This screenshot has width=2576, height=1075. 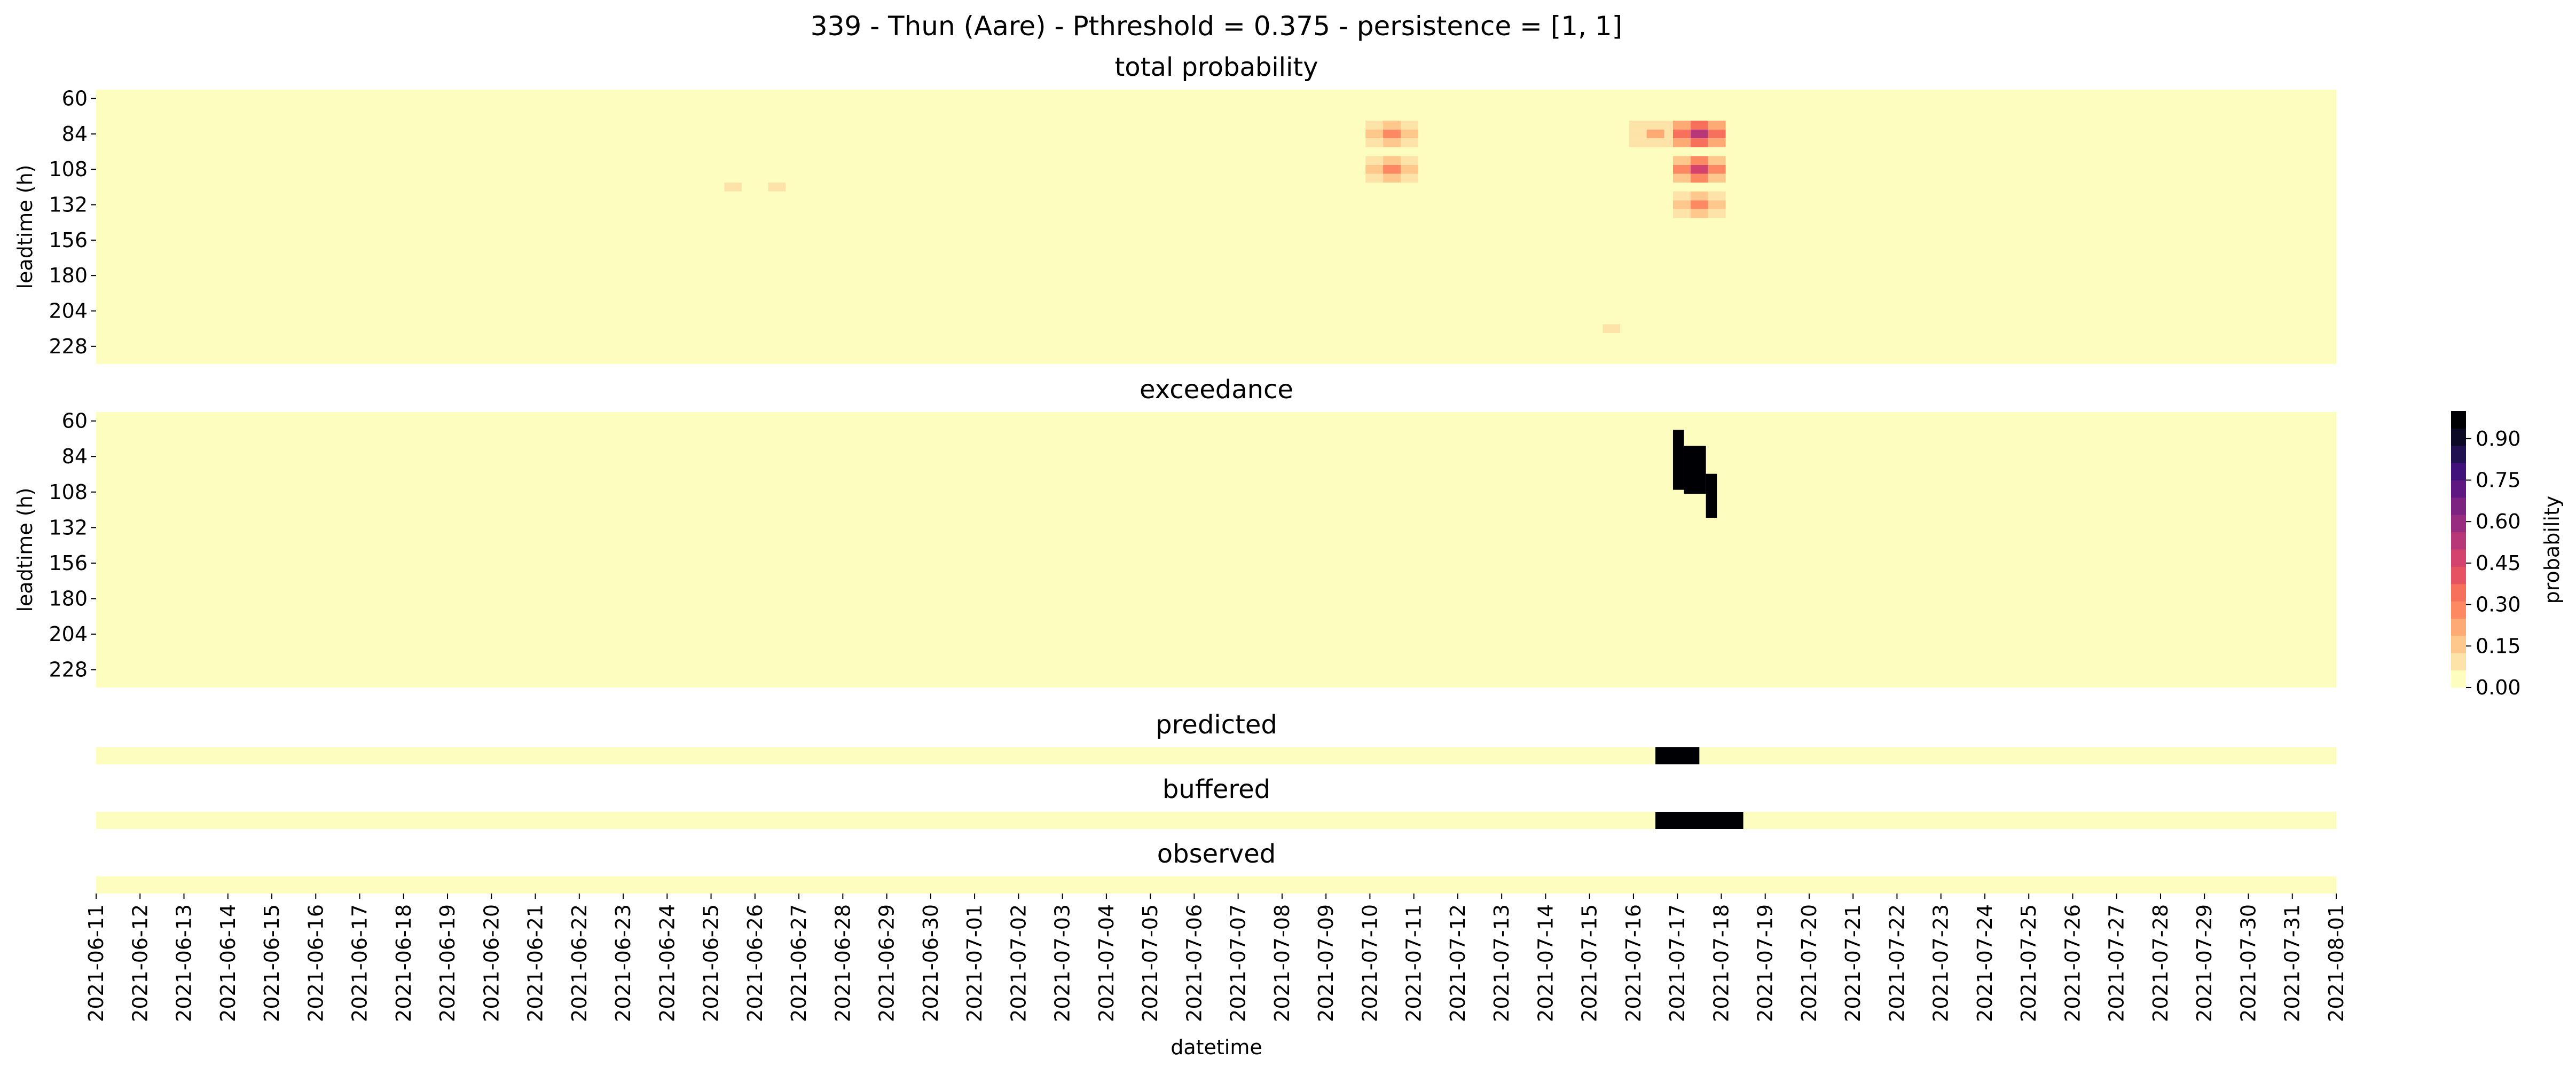 I want to click on x-tick-label: 2021-07-30, so click(x=2248, y=963).